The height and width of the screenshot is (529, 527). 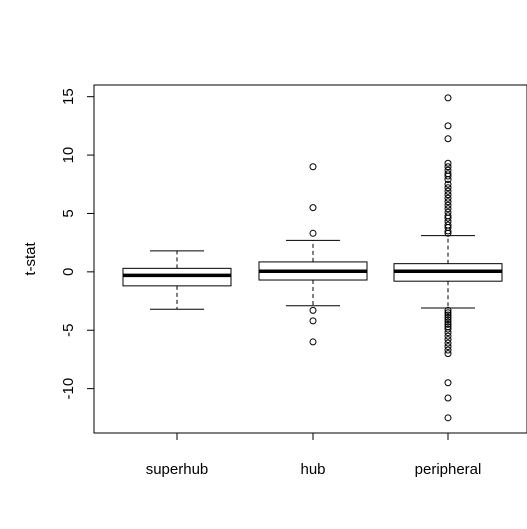 What do you see at coordinates (68, 272) in the screenshot?
I see `y-tick-label: 0` at bounding box center [68, 272].